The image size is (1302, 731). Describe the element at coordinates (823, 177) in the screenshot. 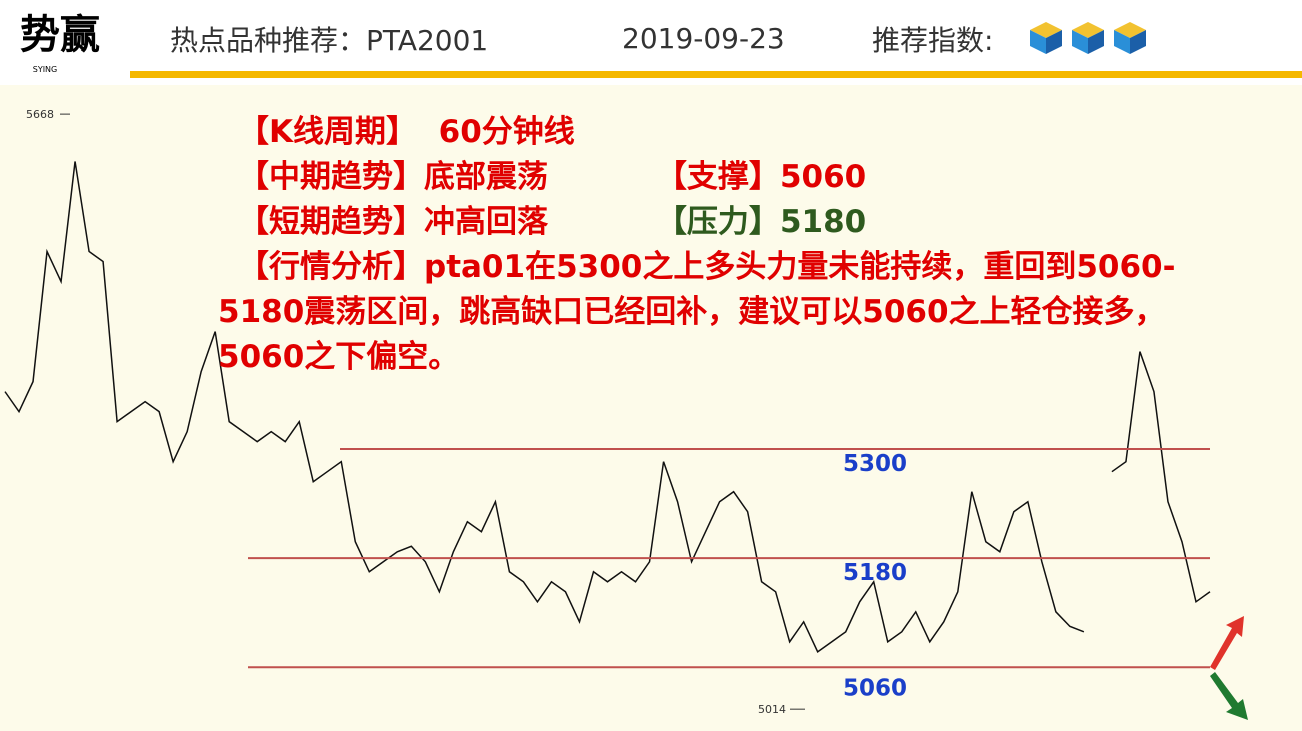

I see `value: 5060` at that location.